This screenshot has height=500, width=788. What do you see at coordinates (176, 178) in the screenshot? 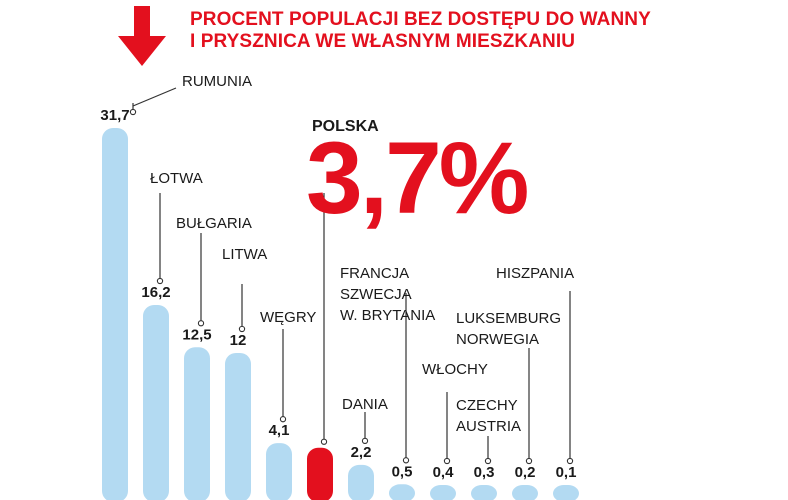
I see `country-label: ŁOTWA` at bounding box center [176, 178].